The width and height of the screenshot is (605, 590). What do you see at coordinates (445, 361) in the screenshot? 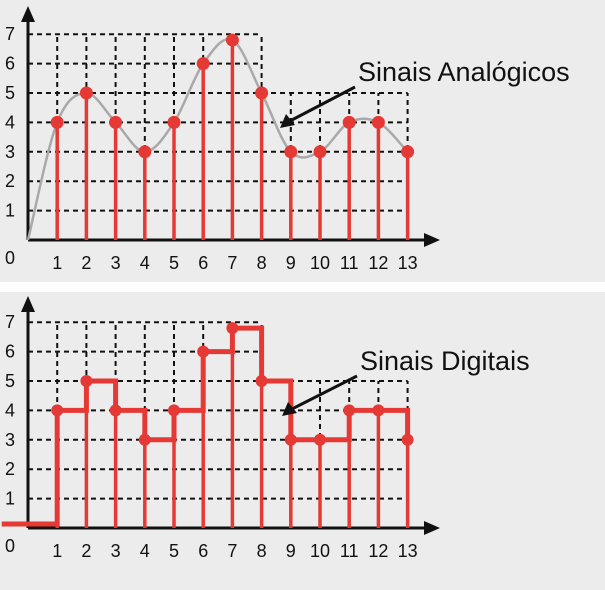
I see `annotation-label: Sinais Digitais` at bounding box center [445, 361].